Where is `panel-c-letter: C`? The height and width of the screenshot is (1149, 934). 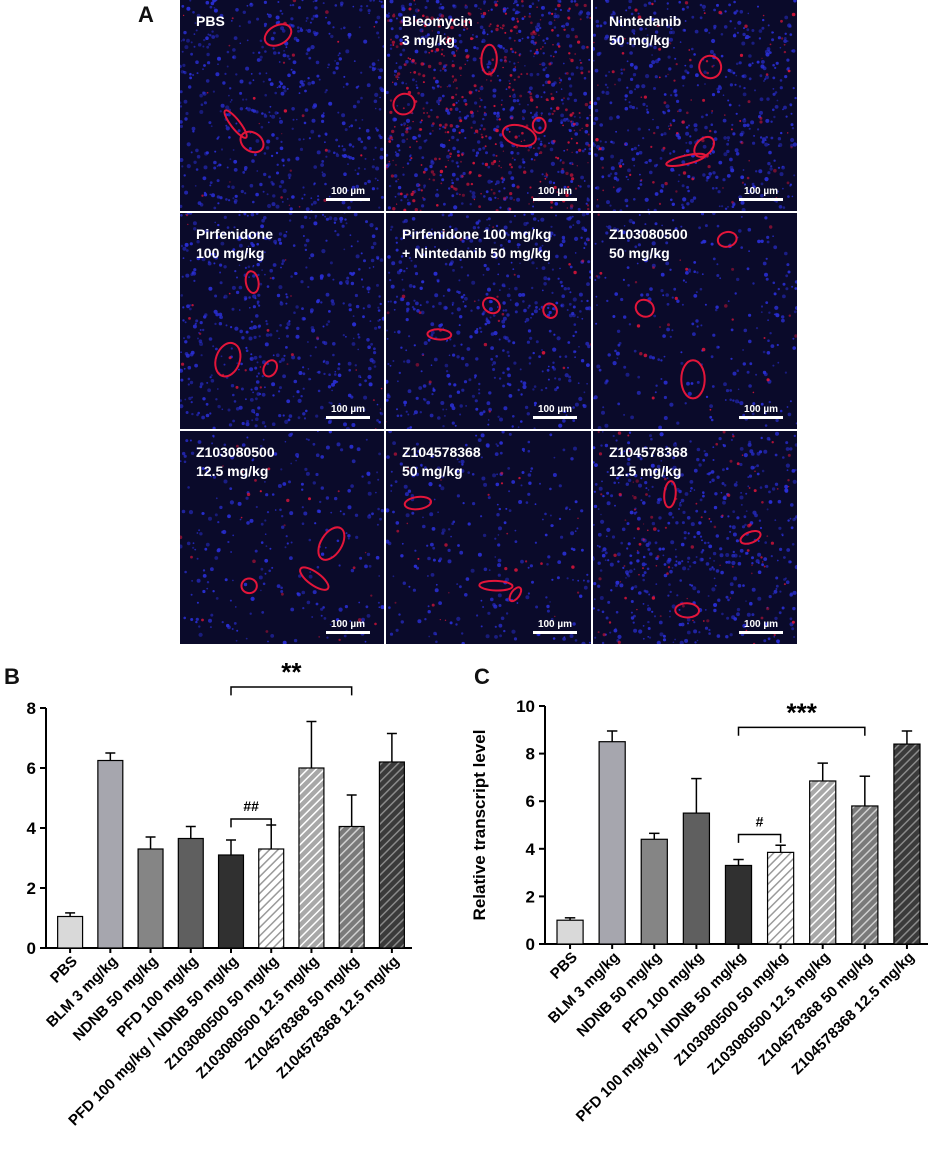 panel-c-letter: C is located at coordinates (482, 676).